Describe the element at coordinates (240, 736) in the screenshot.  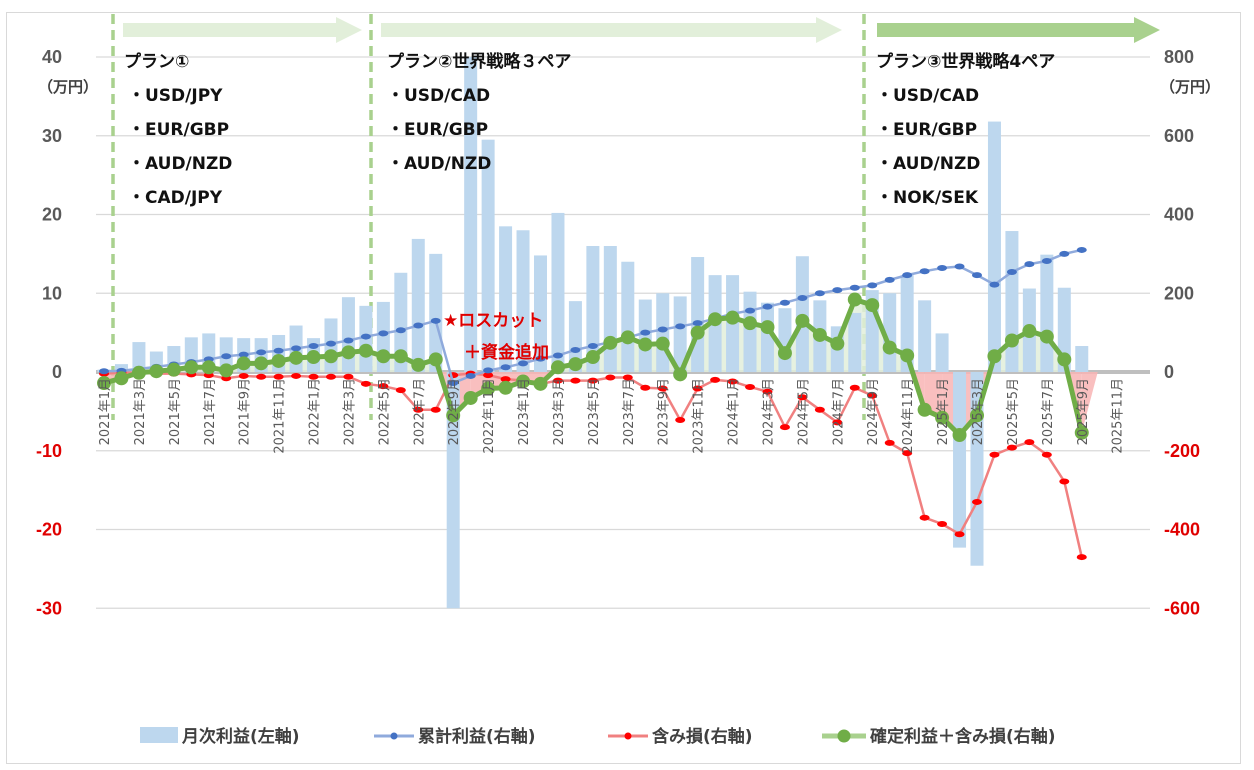
I see `legend-label: 月次利益(左軸)` at that location.